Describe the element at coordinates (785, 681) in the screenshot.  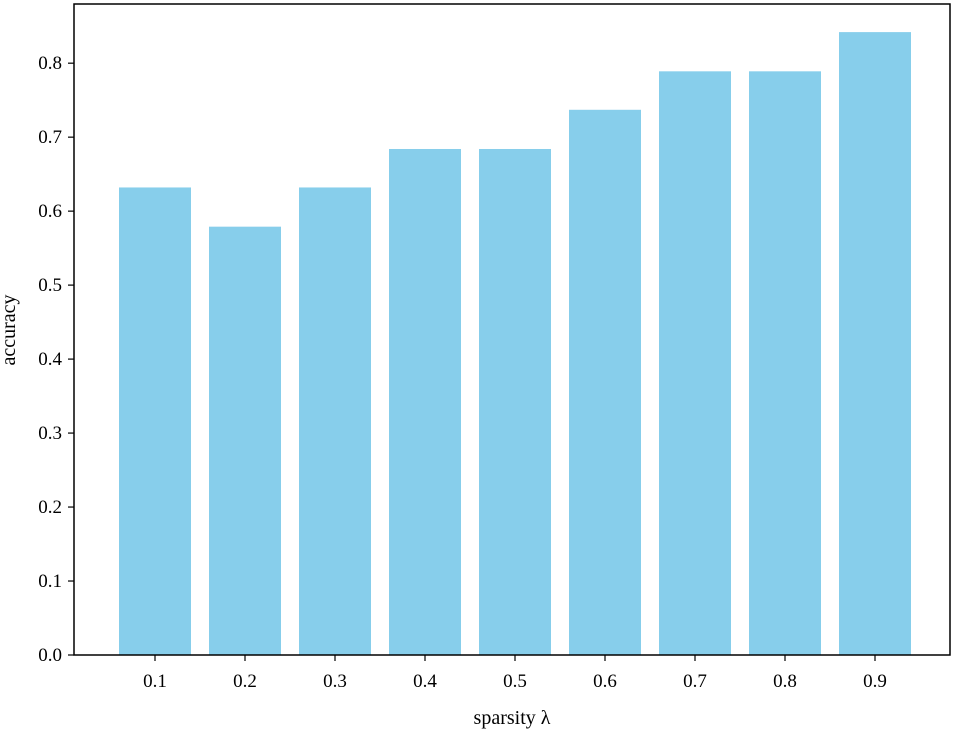
I see `x-tick-label: 0.8` at that location.